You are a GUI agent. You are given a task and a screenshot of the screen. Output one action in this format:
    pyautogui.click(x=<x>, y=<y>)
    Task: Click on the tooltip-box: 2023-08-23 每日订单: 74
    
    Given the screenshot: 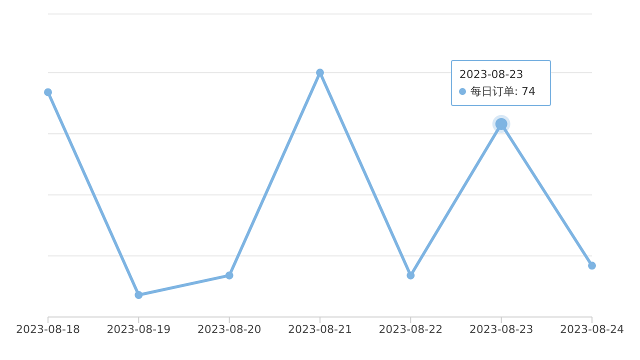 What is the action you would take?
    pyautogui.click(x=501, y=83)
    